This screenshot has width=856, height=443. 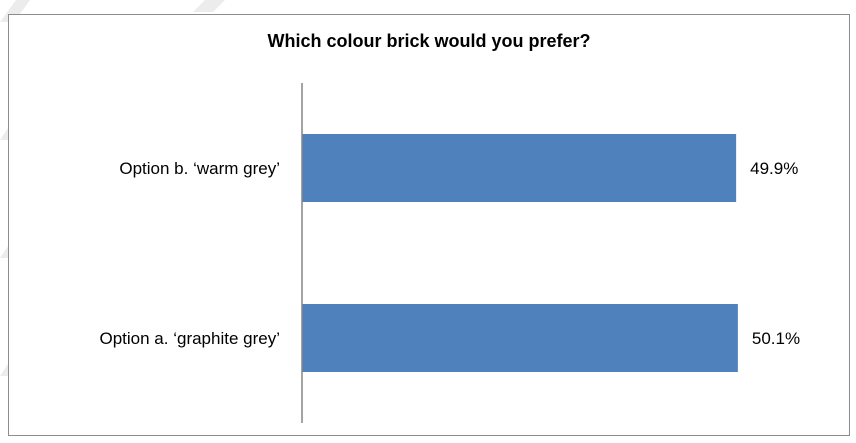 I want to click on category-label: Option b. ‘warm grey’, so click(x=199, y=168).